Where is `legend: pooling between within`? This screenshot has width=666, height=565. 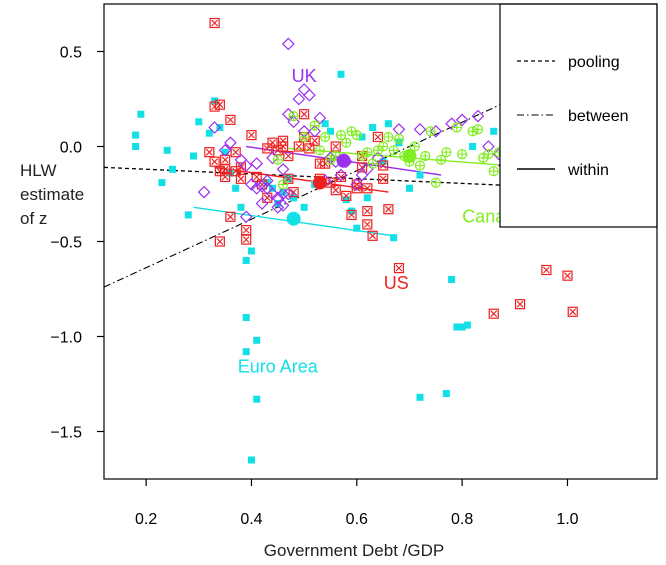
legend: pooling between within is located at coordinates (578, 115).